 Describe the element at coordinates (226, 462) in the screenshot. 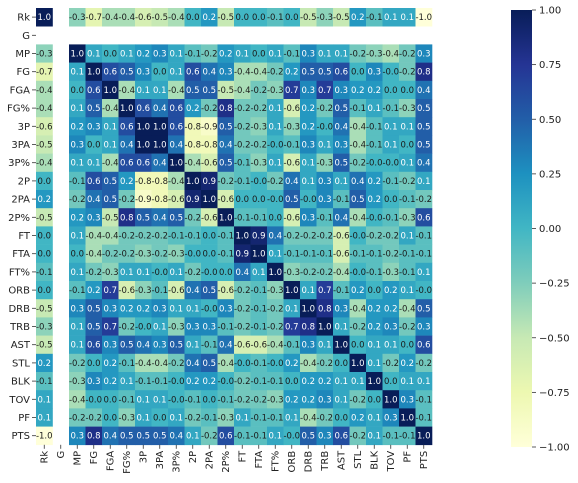

I see `x-tick-label: 2P%` at that location.